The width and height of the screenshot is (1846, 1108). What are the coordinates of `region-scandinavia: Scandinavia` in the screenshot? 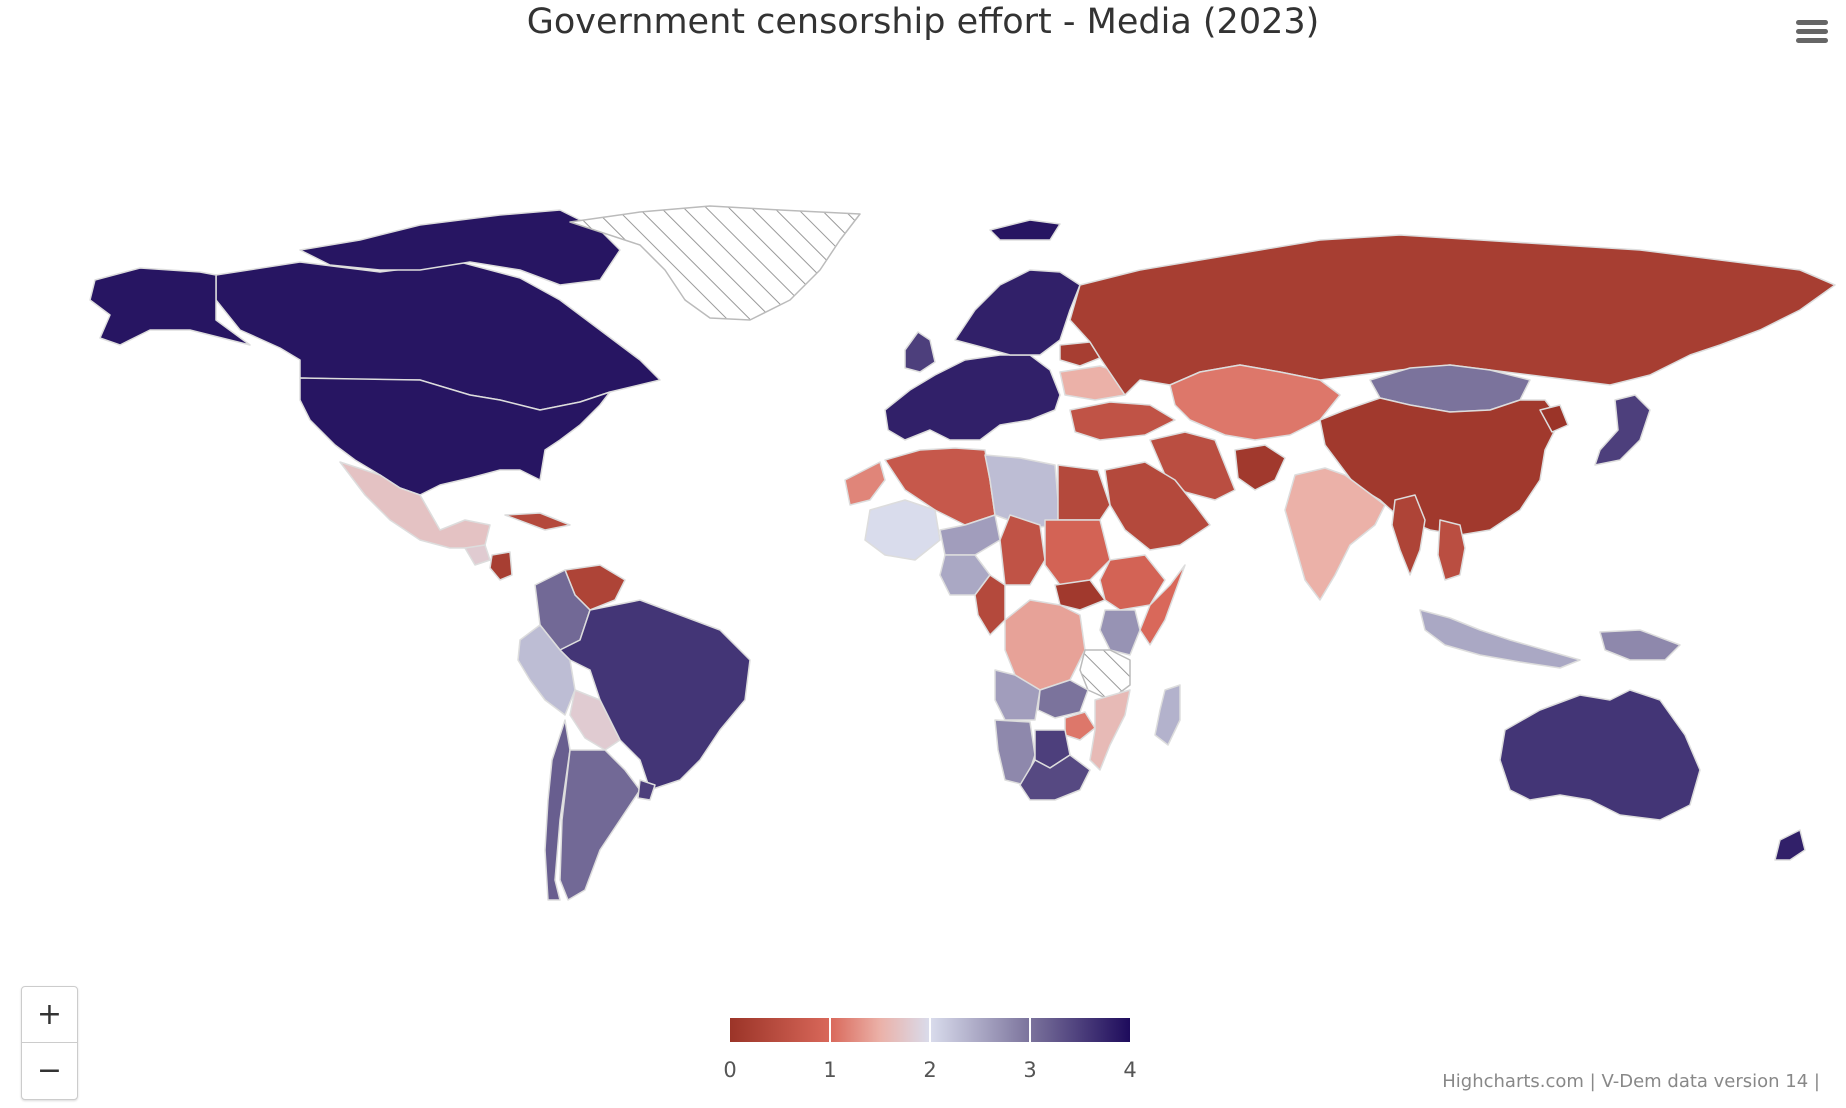 It's located at (1017, 312).